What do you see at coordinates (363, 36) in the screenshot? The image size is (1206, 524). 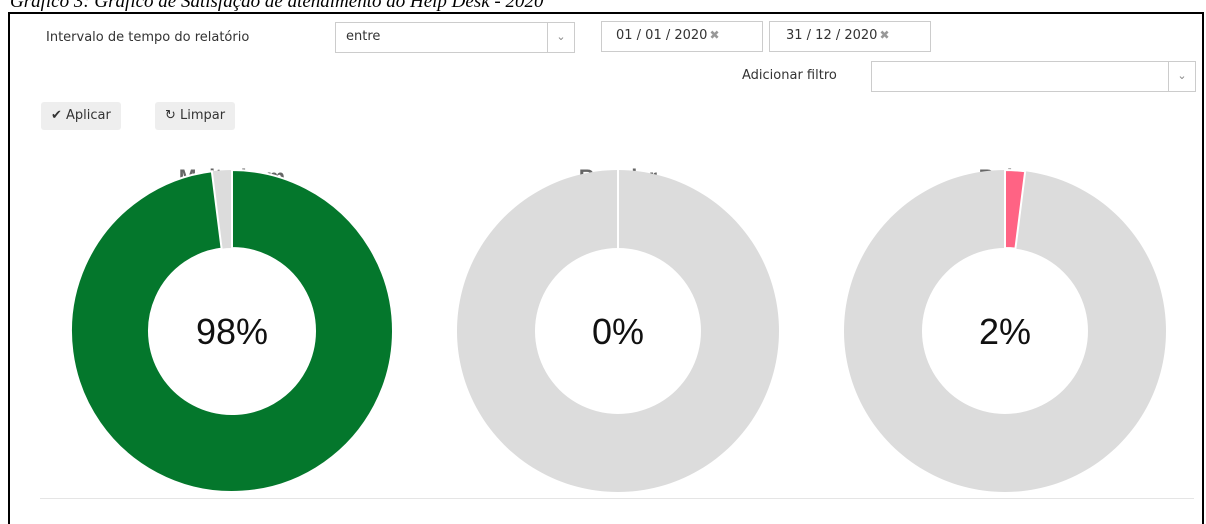 I see `operator-value: entre` at bounding box center [363, 36].